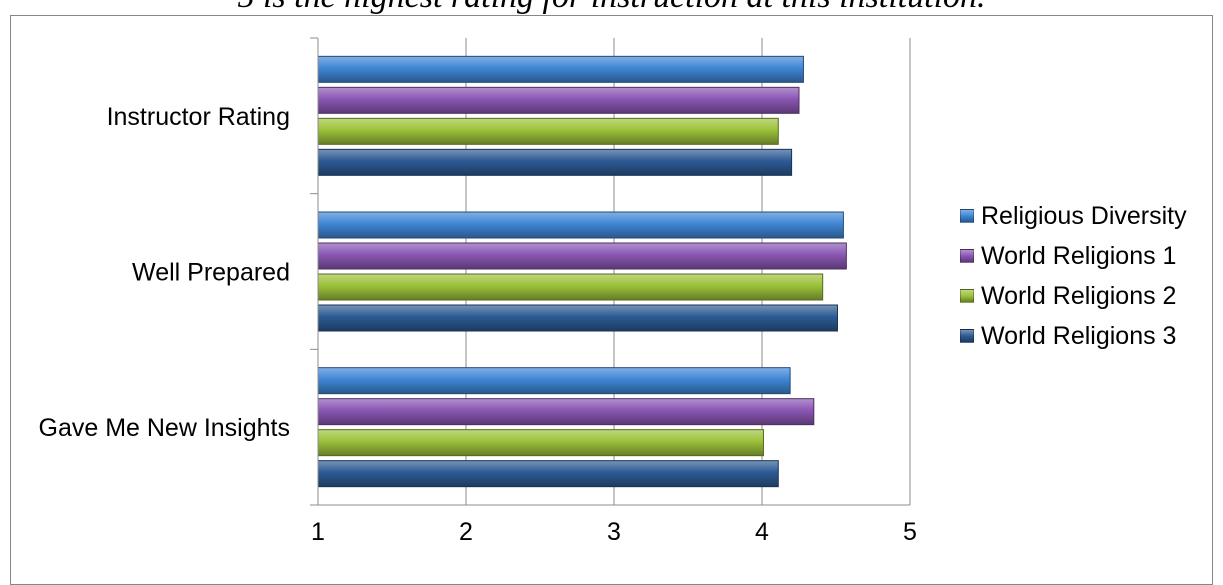 This screenshot has width=1223, height=585. I want to click on legend-label: World Religions 2, so click(1079, 295).